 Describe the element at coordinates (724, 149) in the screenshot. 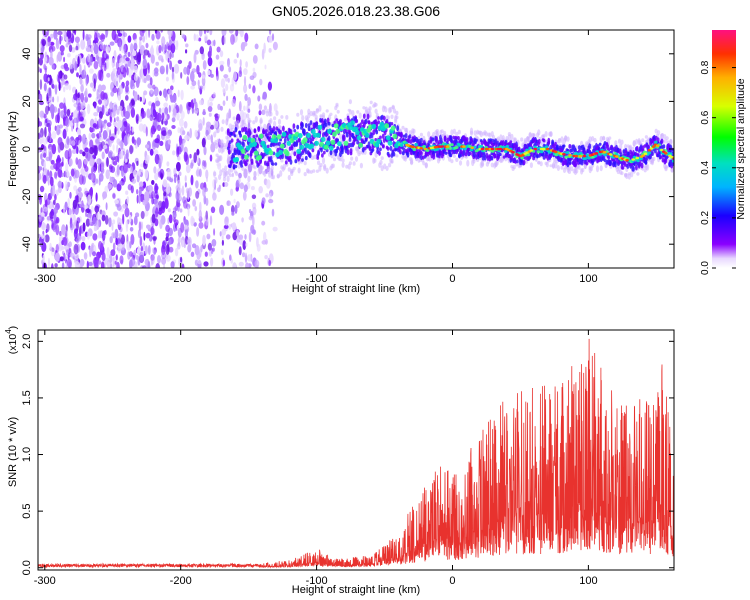

I see `colorbar-gradient` at that location.